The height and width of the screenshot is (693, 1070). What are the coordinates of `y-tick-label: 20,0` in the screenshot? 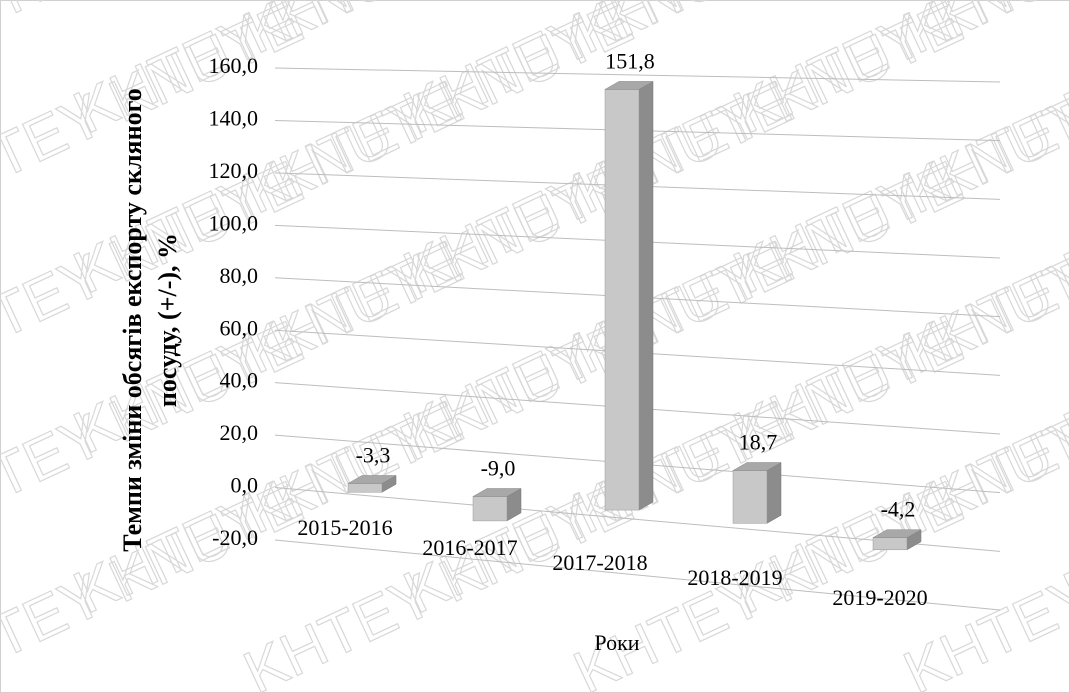 It's located at (239, 432).